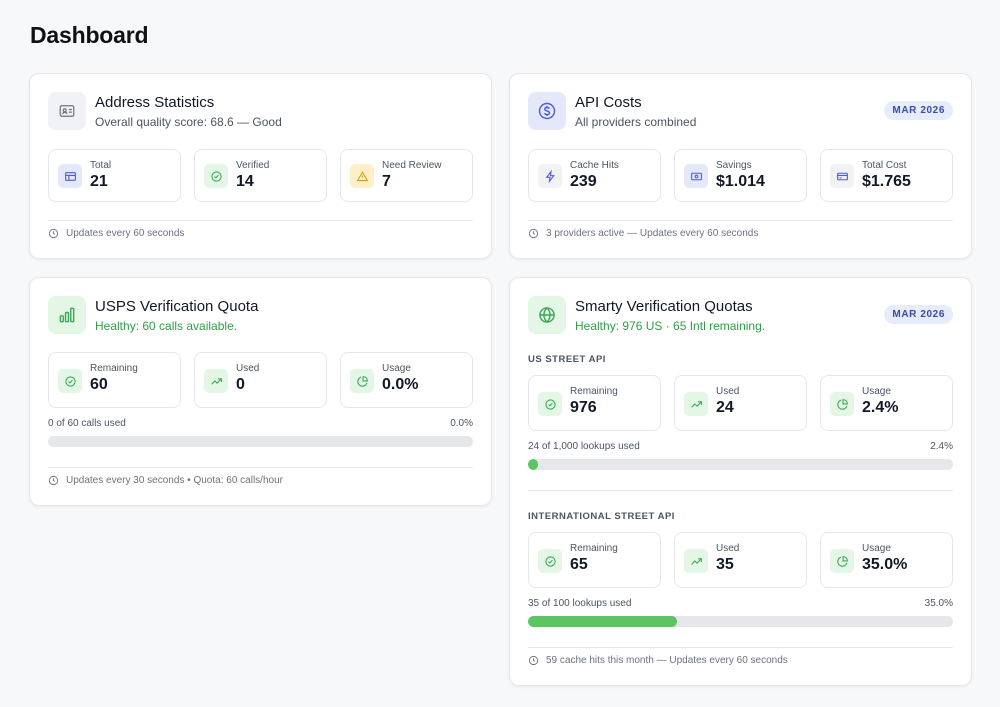 Image resolution: width=1000 pixels, height=707 pixels. Describe the element at coordinates (608, 102) in the screenshot. I see `card-title: API Costs` at that location.